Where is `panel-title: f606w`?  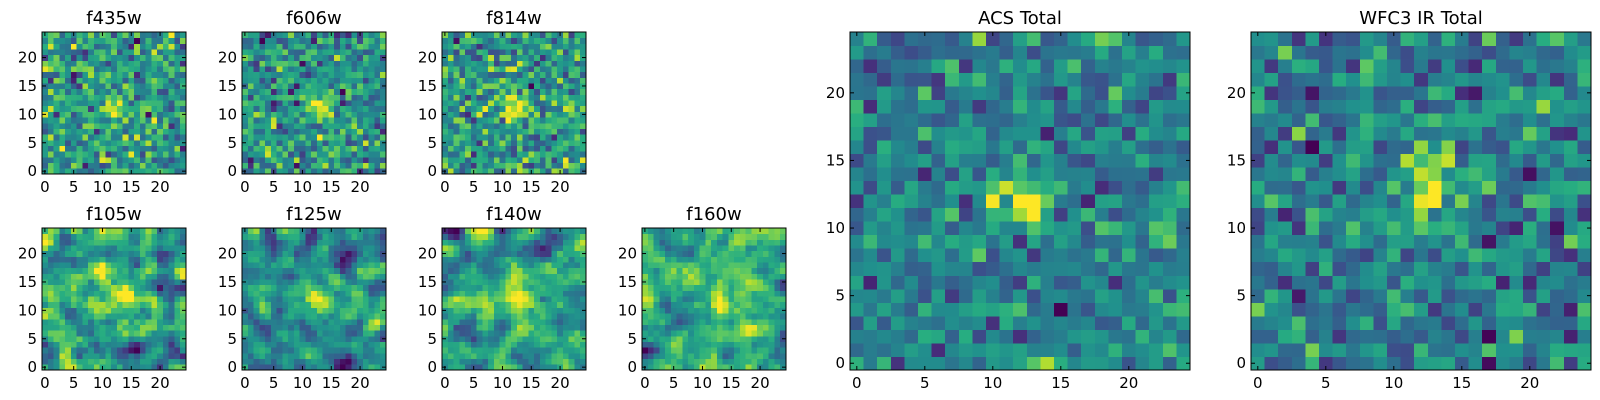 panel-title: f606w is located at coordinates (313, 18).